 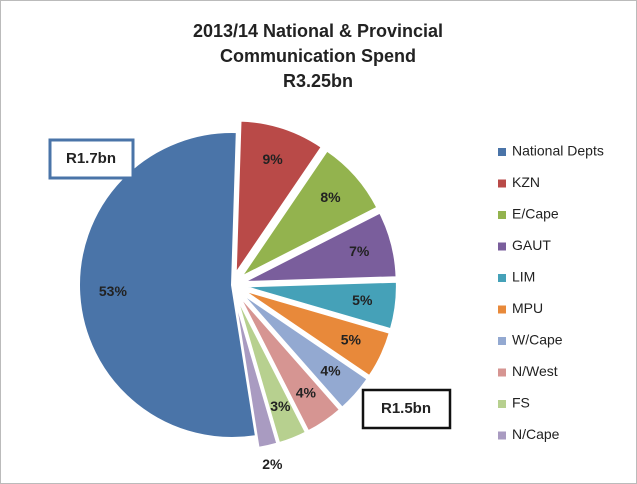 What do you see at coordinates (521, 403) in the screenshot?
I see `legend-label: FS` at bounding box center [521, 403].